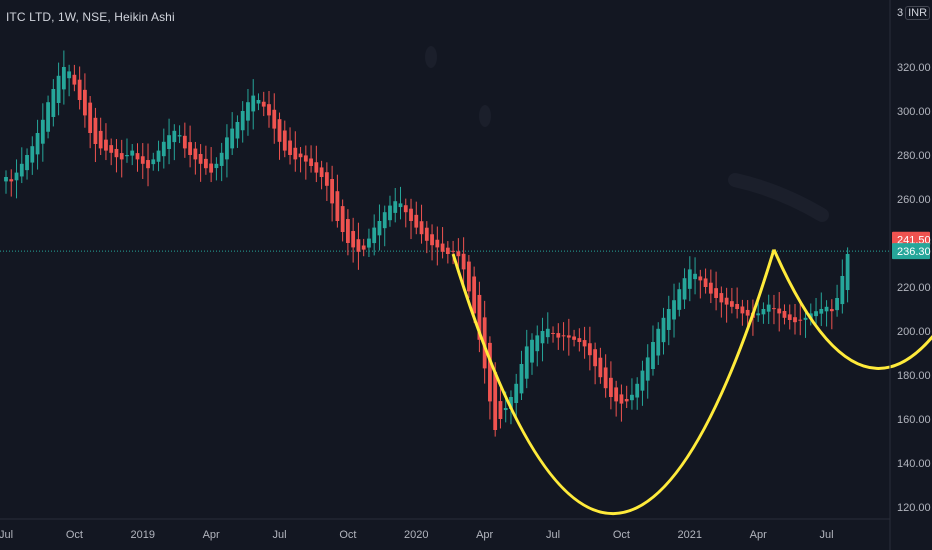 The image size is (932, 550). Describe the element at coordinates (918, 13) in the screenshot. I see `currency-label: INR` at that location.